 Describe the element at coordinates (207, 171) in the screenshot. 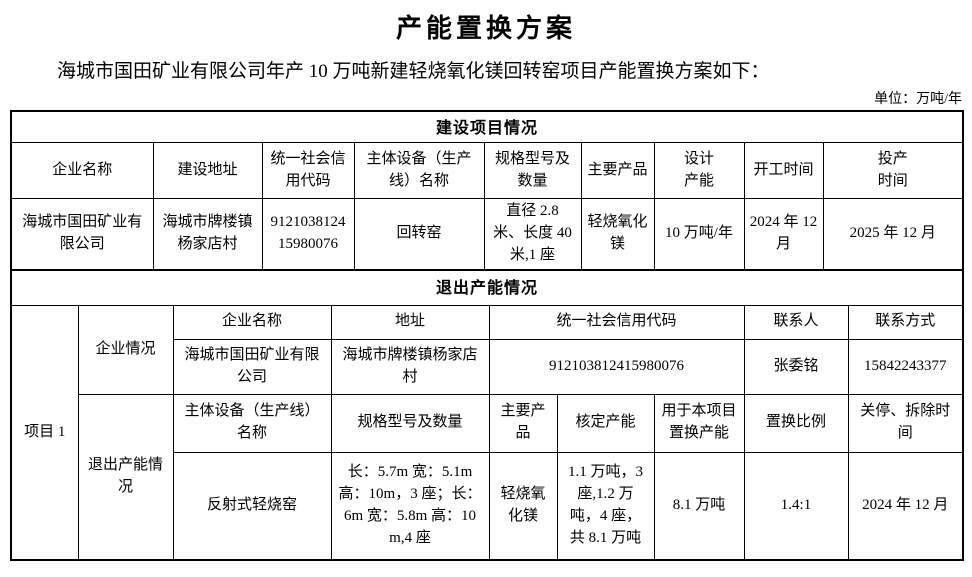

I see `header-construction-address: 建设地址` at that location.